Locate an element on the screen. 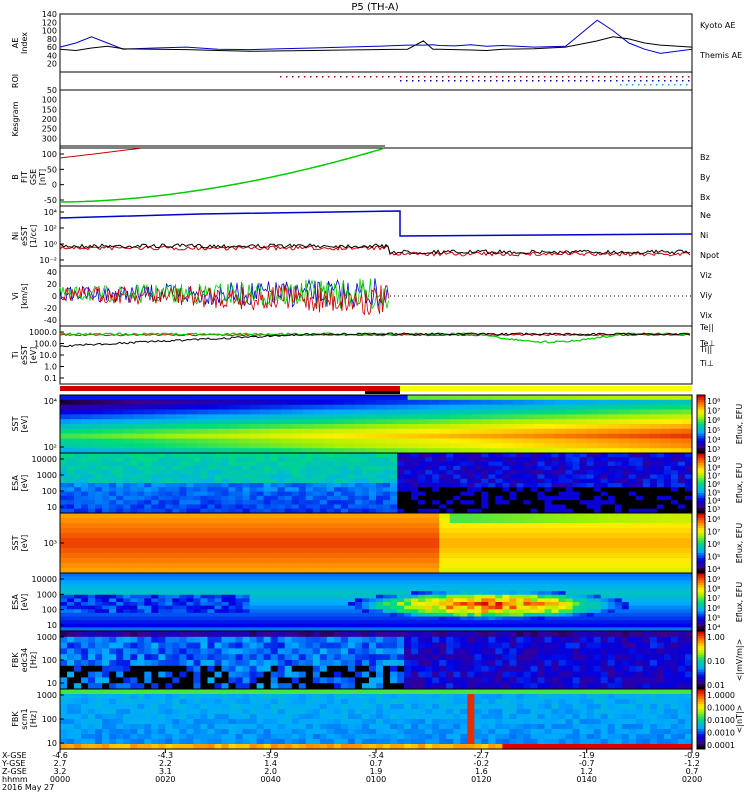 The image size is (750, 800). y-tick-label: 100 is located at coordinates (49, 610).